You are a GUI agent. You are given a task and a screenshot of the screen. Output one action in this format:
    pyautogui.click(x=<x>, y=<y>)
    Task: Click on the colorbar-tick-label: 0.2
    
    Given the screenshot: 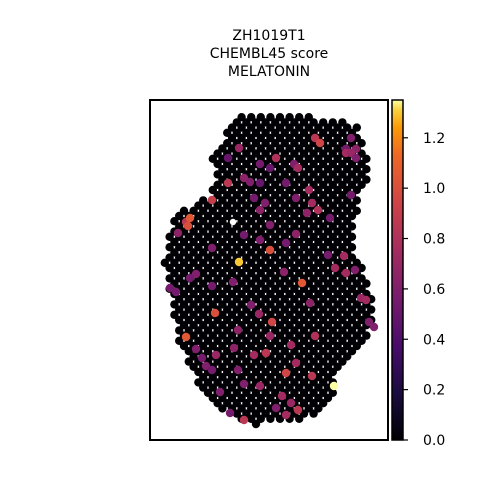 What is the action you would take?
    pyautogui.click(x=434, y=391)
    